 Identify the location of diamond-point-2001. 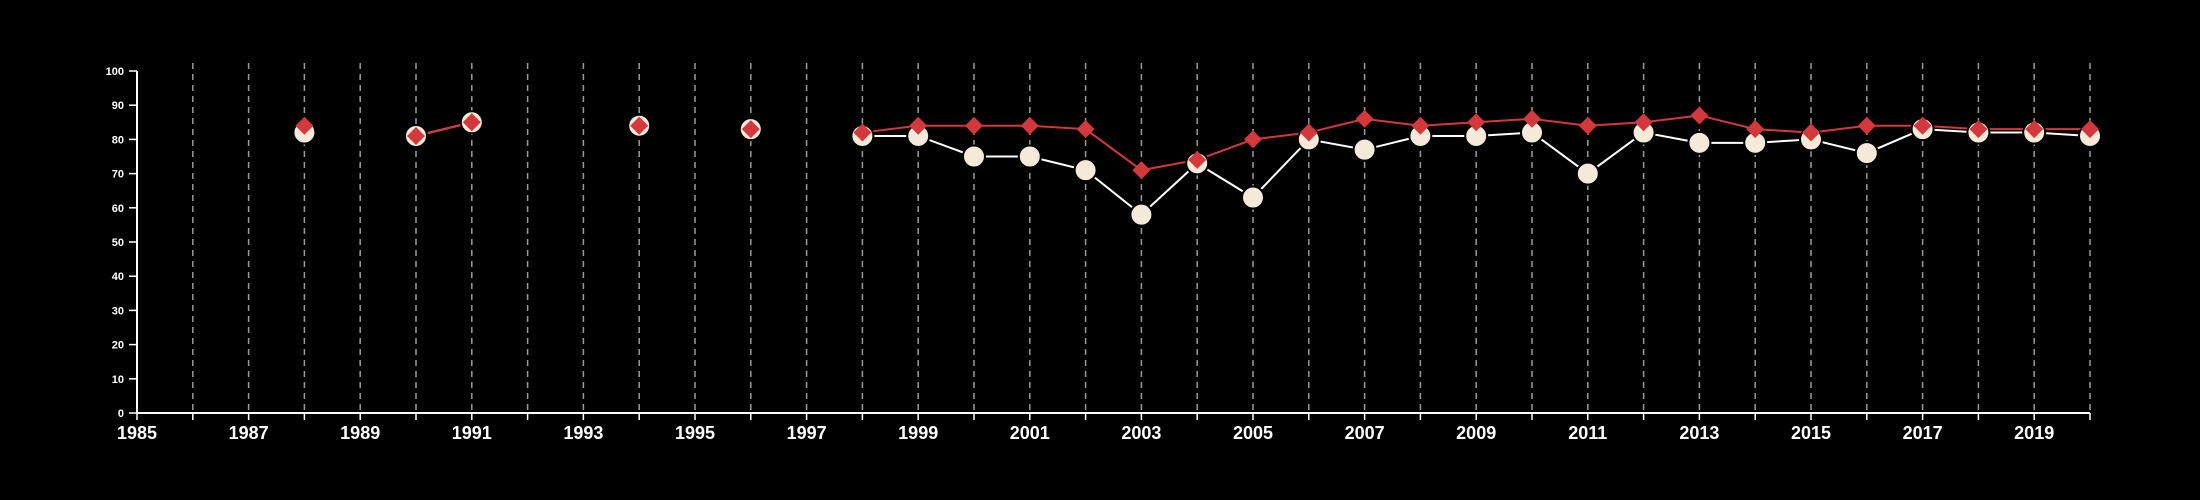
(1029, 125).